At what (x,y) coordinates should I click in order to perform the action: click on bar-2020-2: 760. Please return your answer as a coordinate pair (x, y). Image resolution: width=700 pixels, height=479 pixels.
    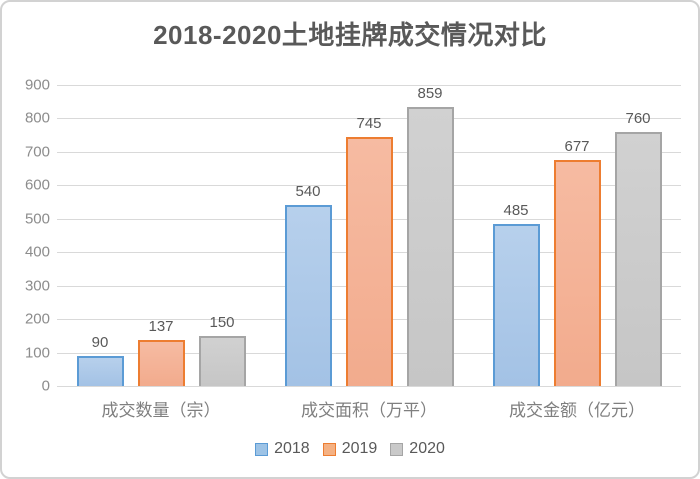
    Looking at the image, I should click on (638, 235).